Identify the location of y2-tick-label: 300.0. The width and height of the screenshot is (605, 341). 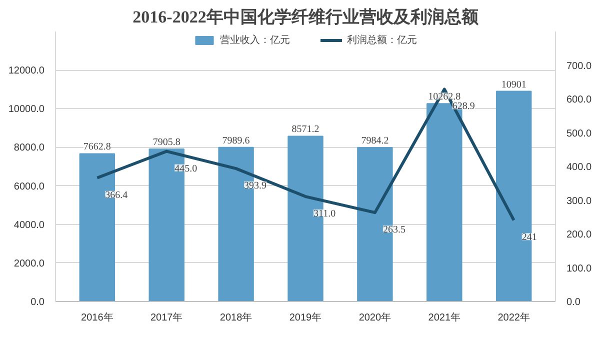
(579, 201).